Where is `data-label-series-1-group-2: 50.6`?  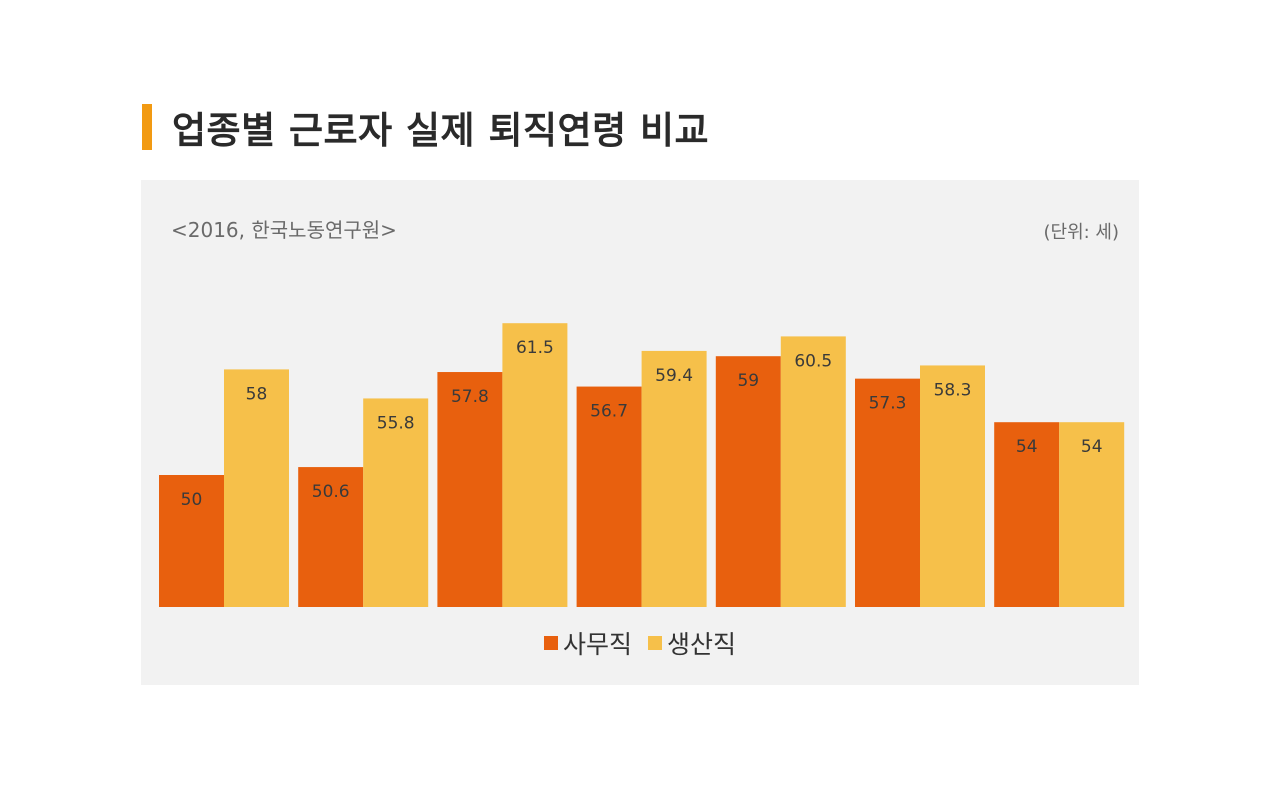 data-label-series-1-group-2: 50.6 is located at coordinates (331, 492).